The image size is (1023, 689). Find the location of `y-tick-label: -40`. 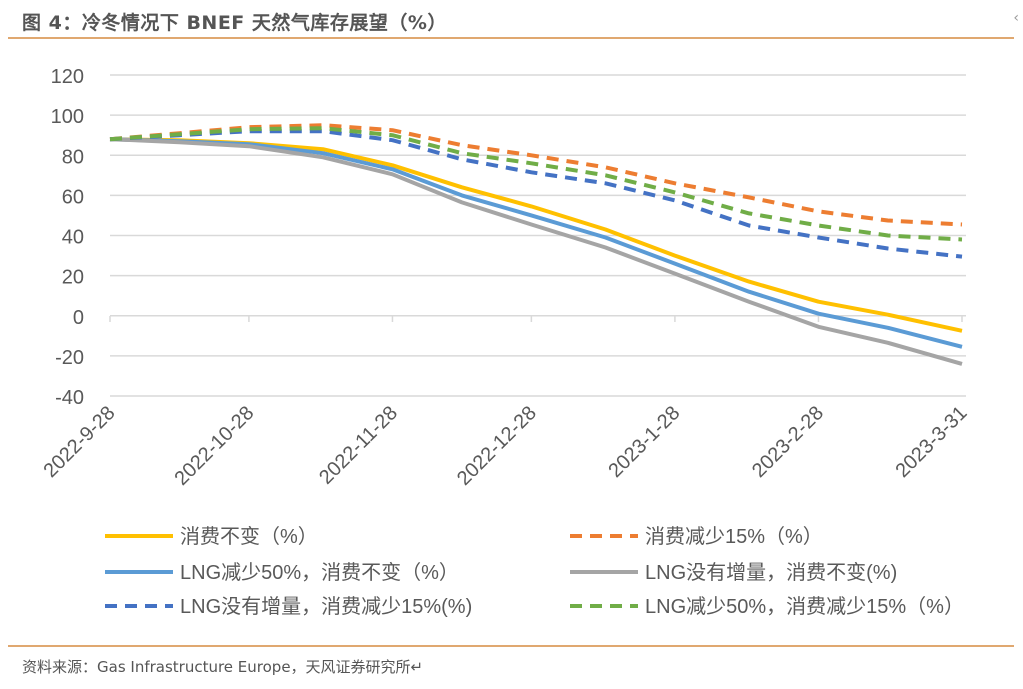

y-tick-label: -40 is located at coordinates (69, 398).